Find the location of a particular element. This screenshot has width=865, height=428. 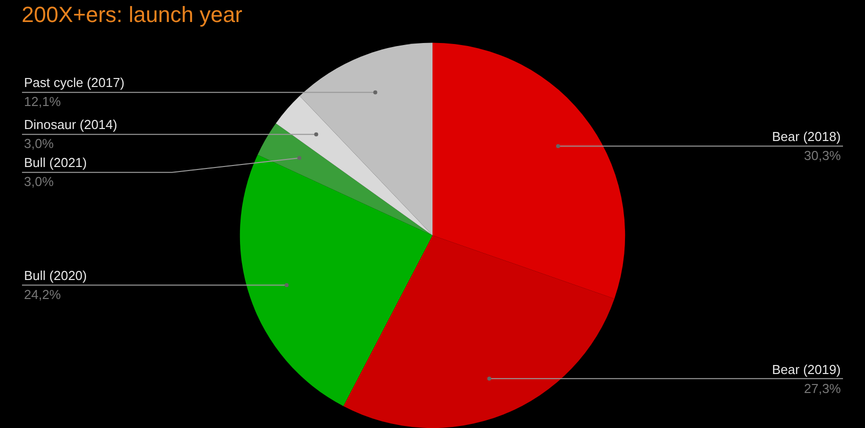

slice-label: Past cycle (2017) is located at coordinates (74, 82).